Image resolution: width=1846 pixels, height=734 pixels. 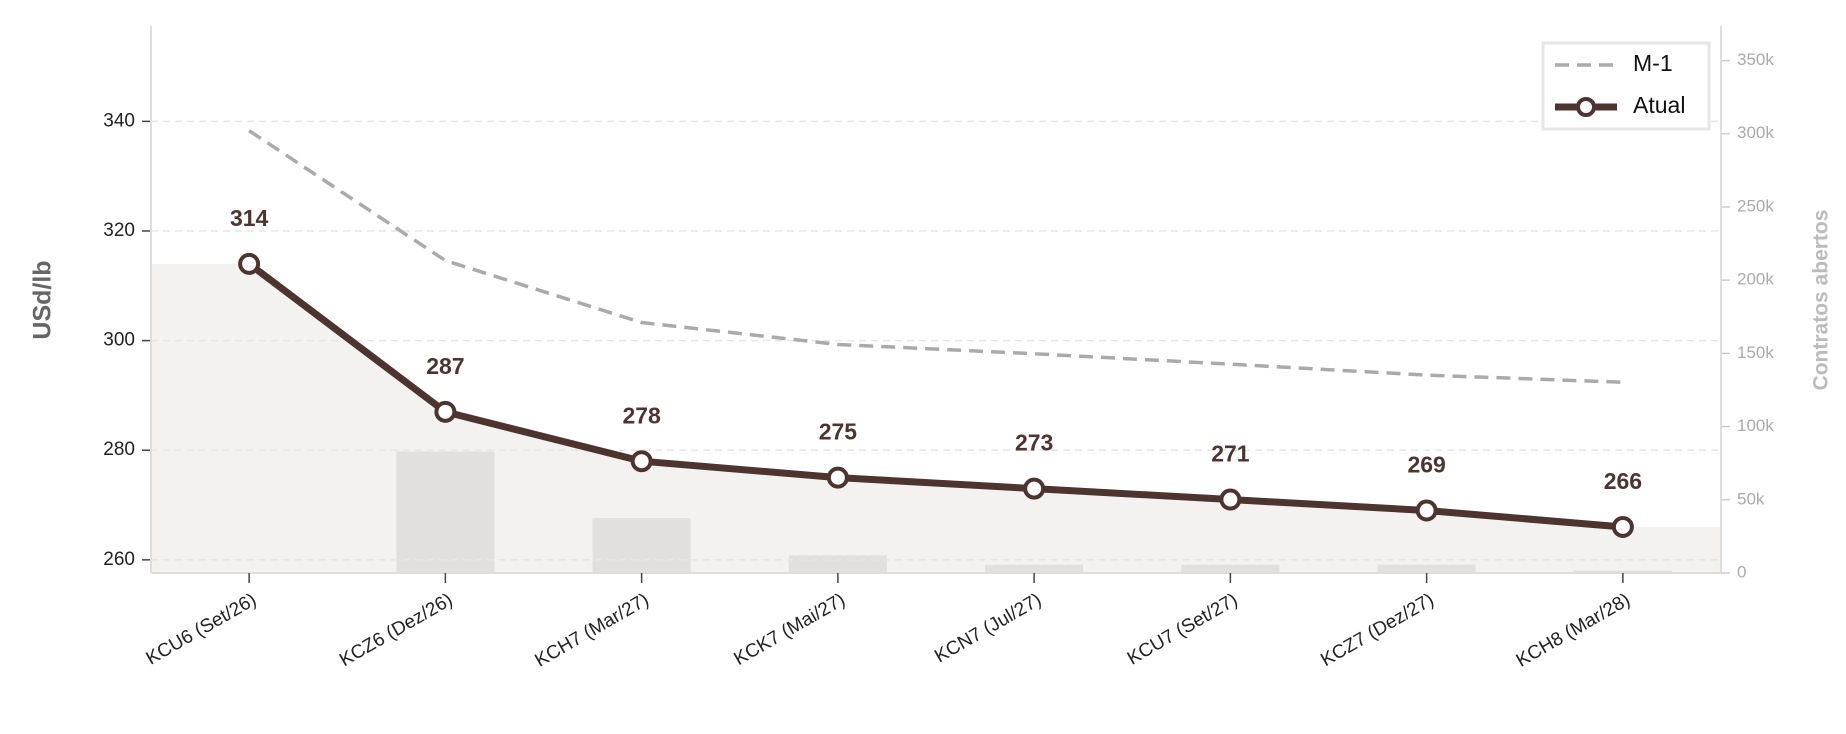 I want to click on data-label: 287, so click(x=445, y=366).